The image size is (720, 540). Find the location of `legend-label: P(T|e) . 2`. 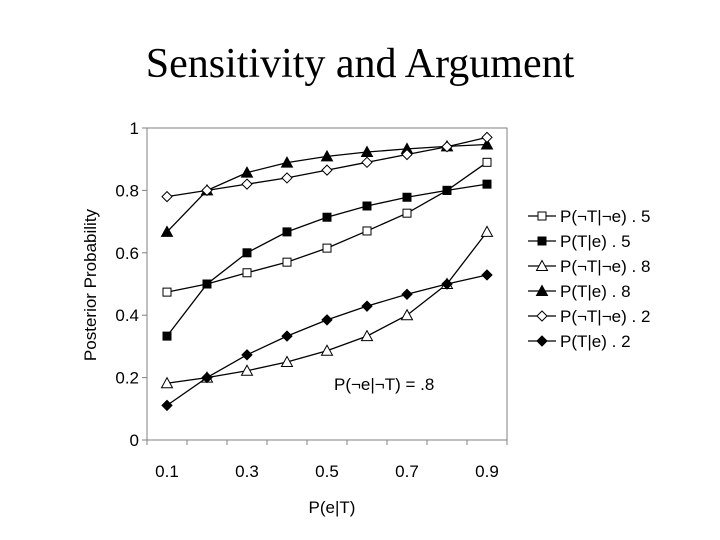

legend-label: P(T|e) . 2 is located at coordinates (595, 341).